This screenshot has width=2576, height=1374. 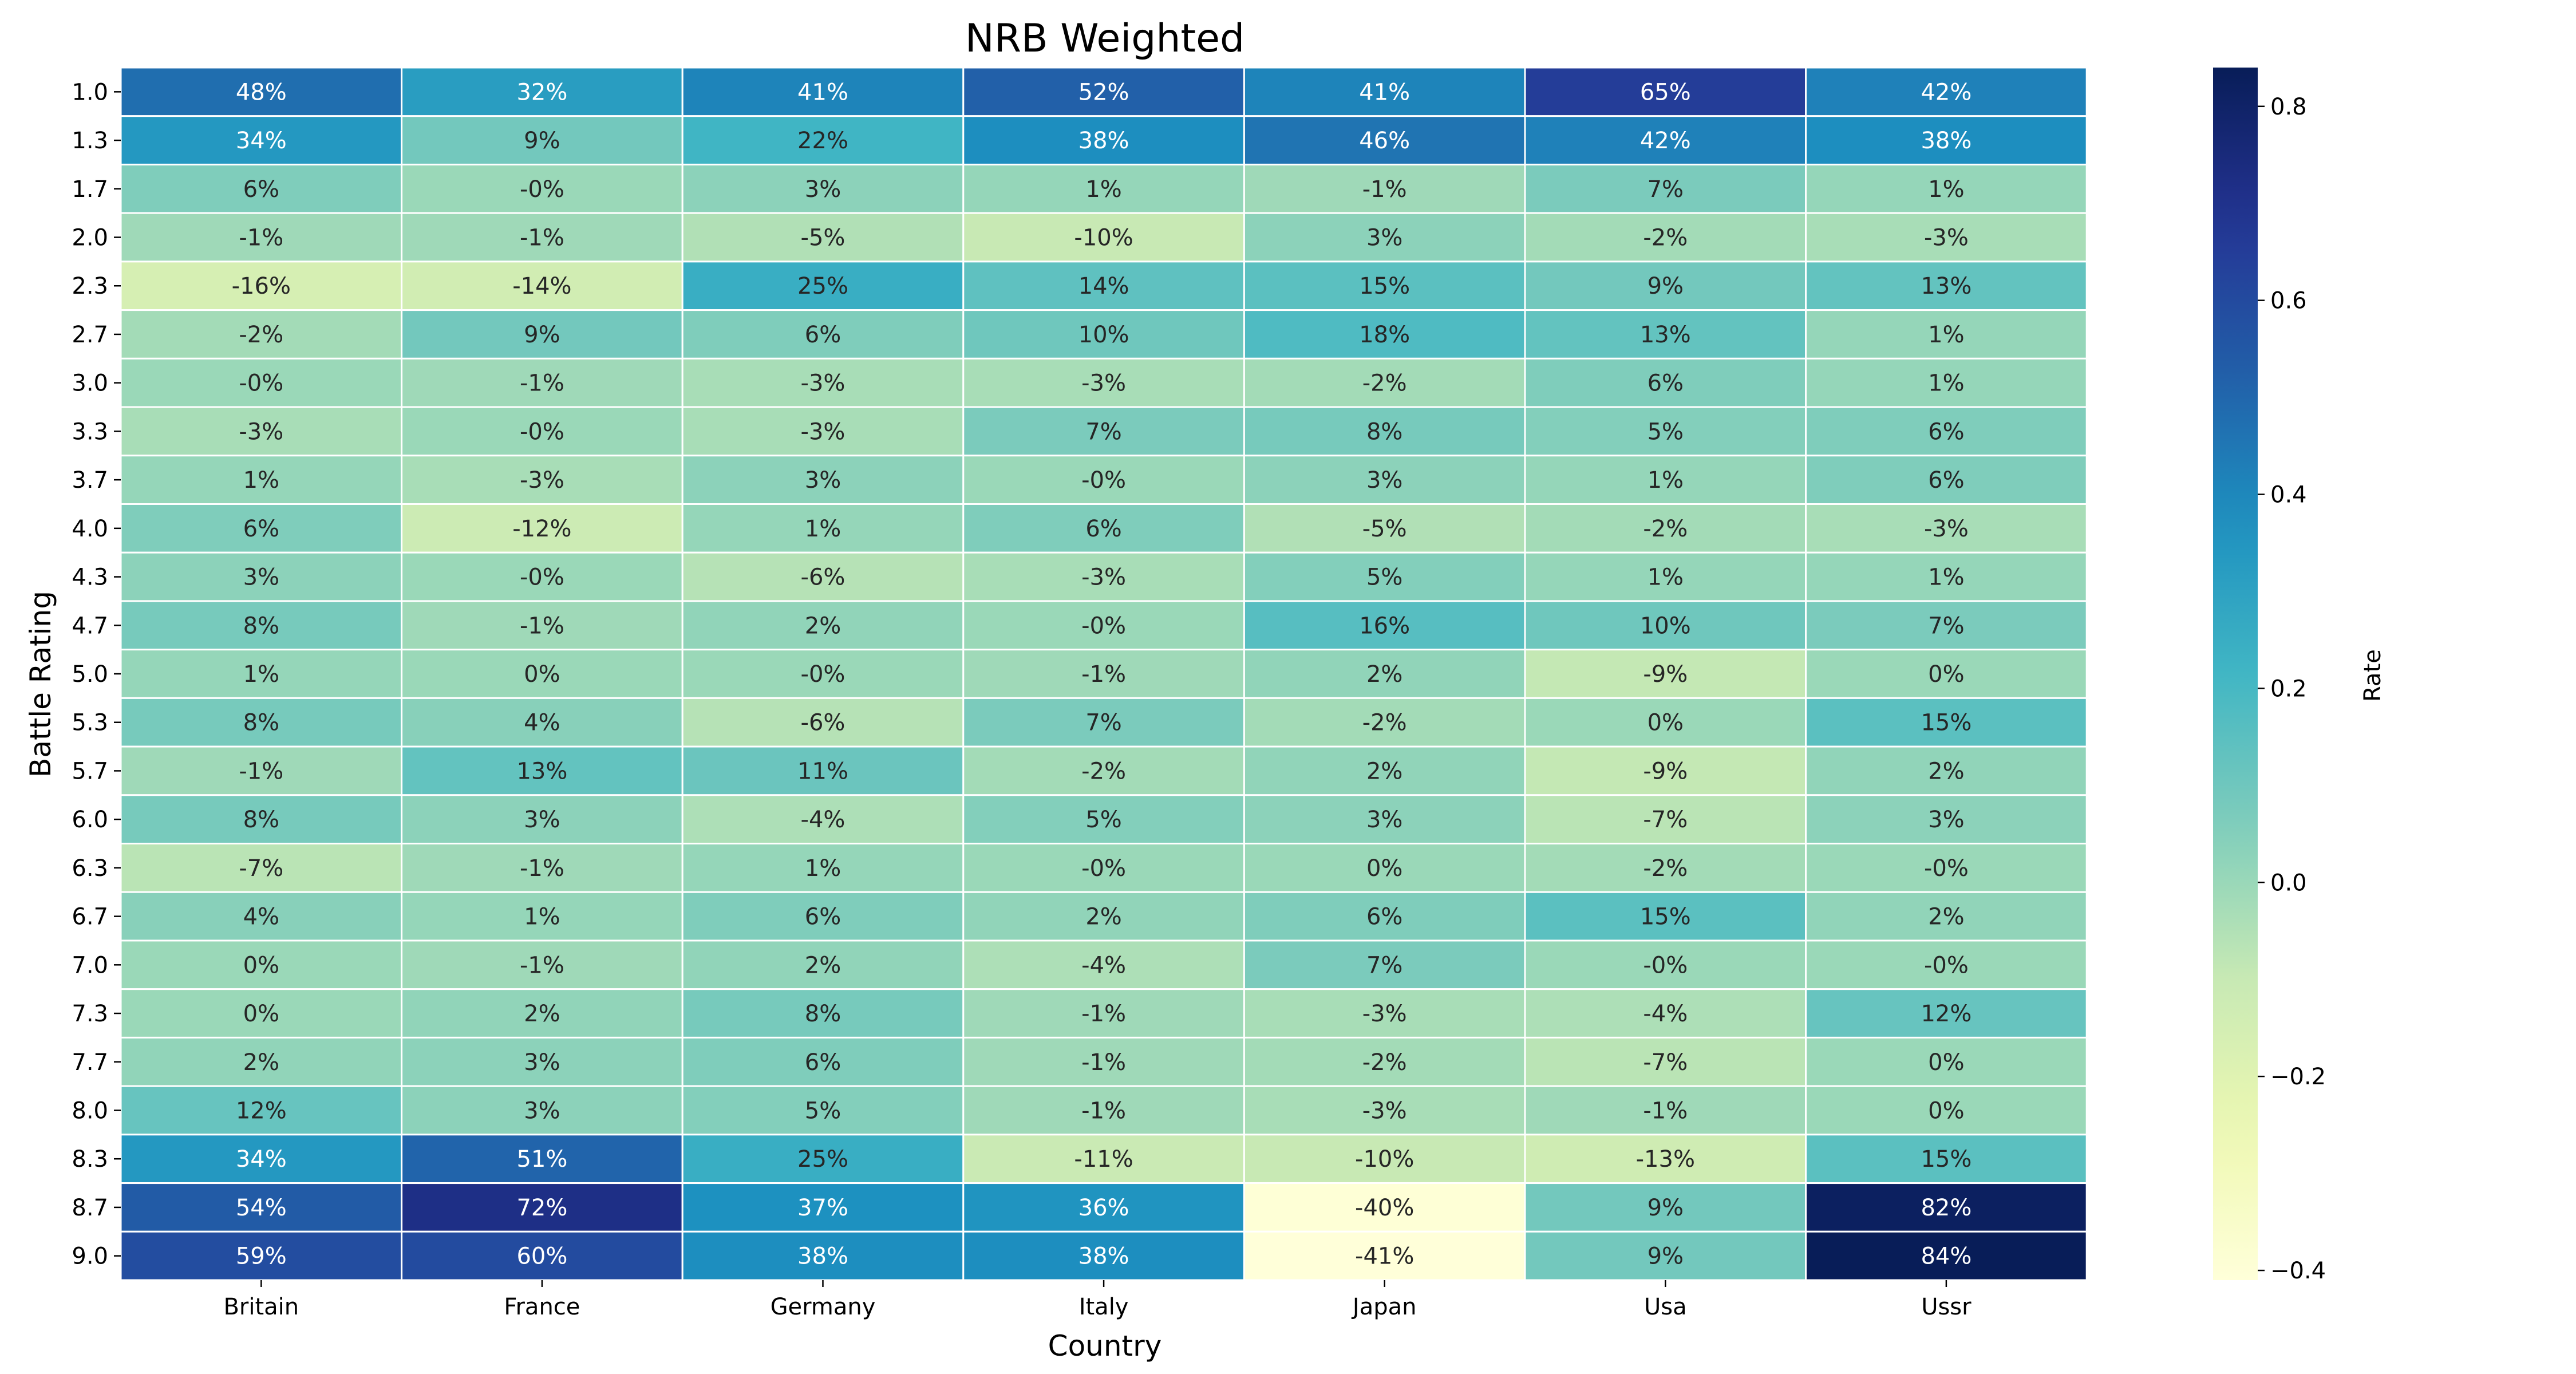 I want to click on cell-value-label: 4%, so click(x=261, y=917).